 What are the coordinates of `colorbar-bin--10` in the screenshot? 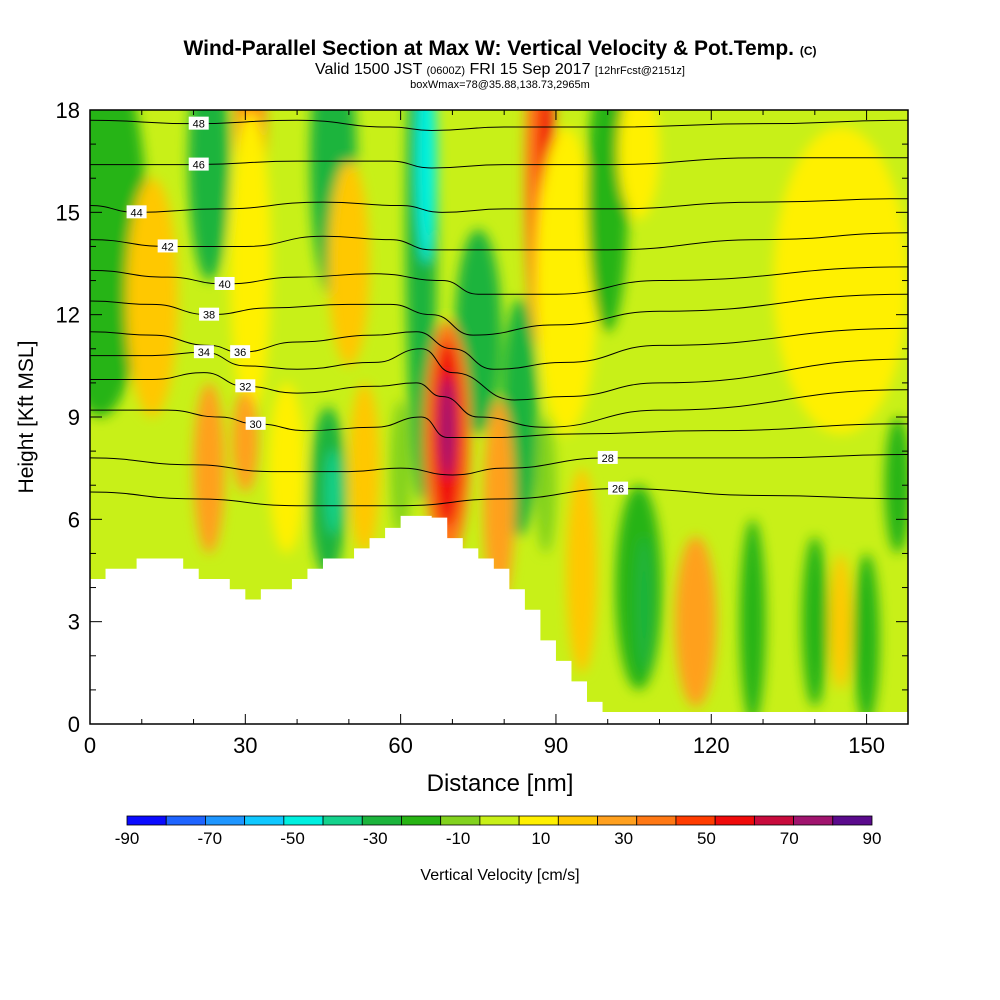 It's located at (460, 820).